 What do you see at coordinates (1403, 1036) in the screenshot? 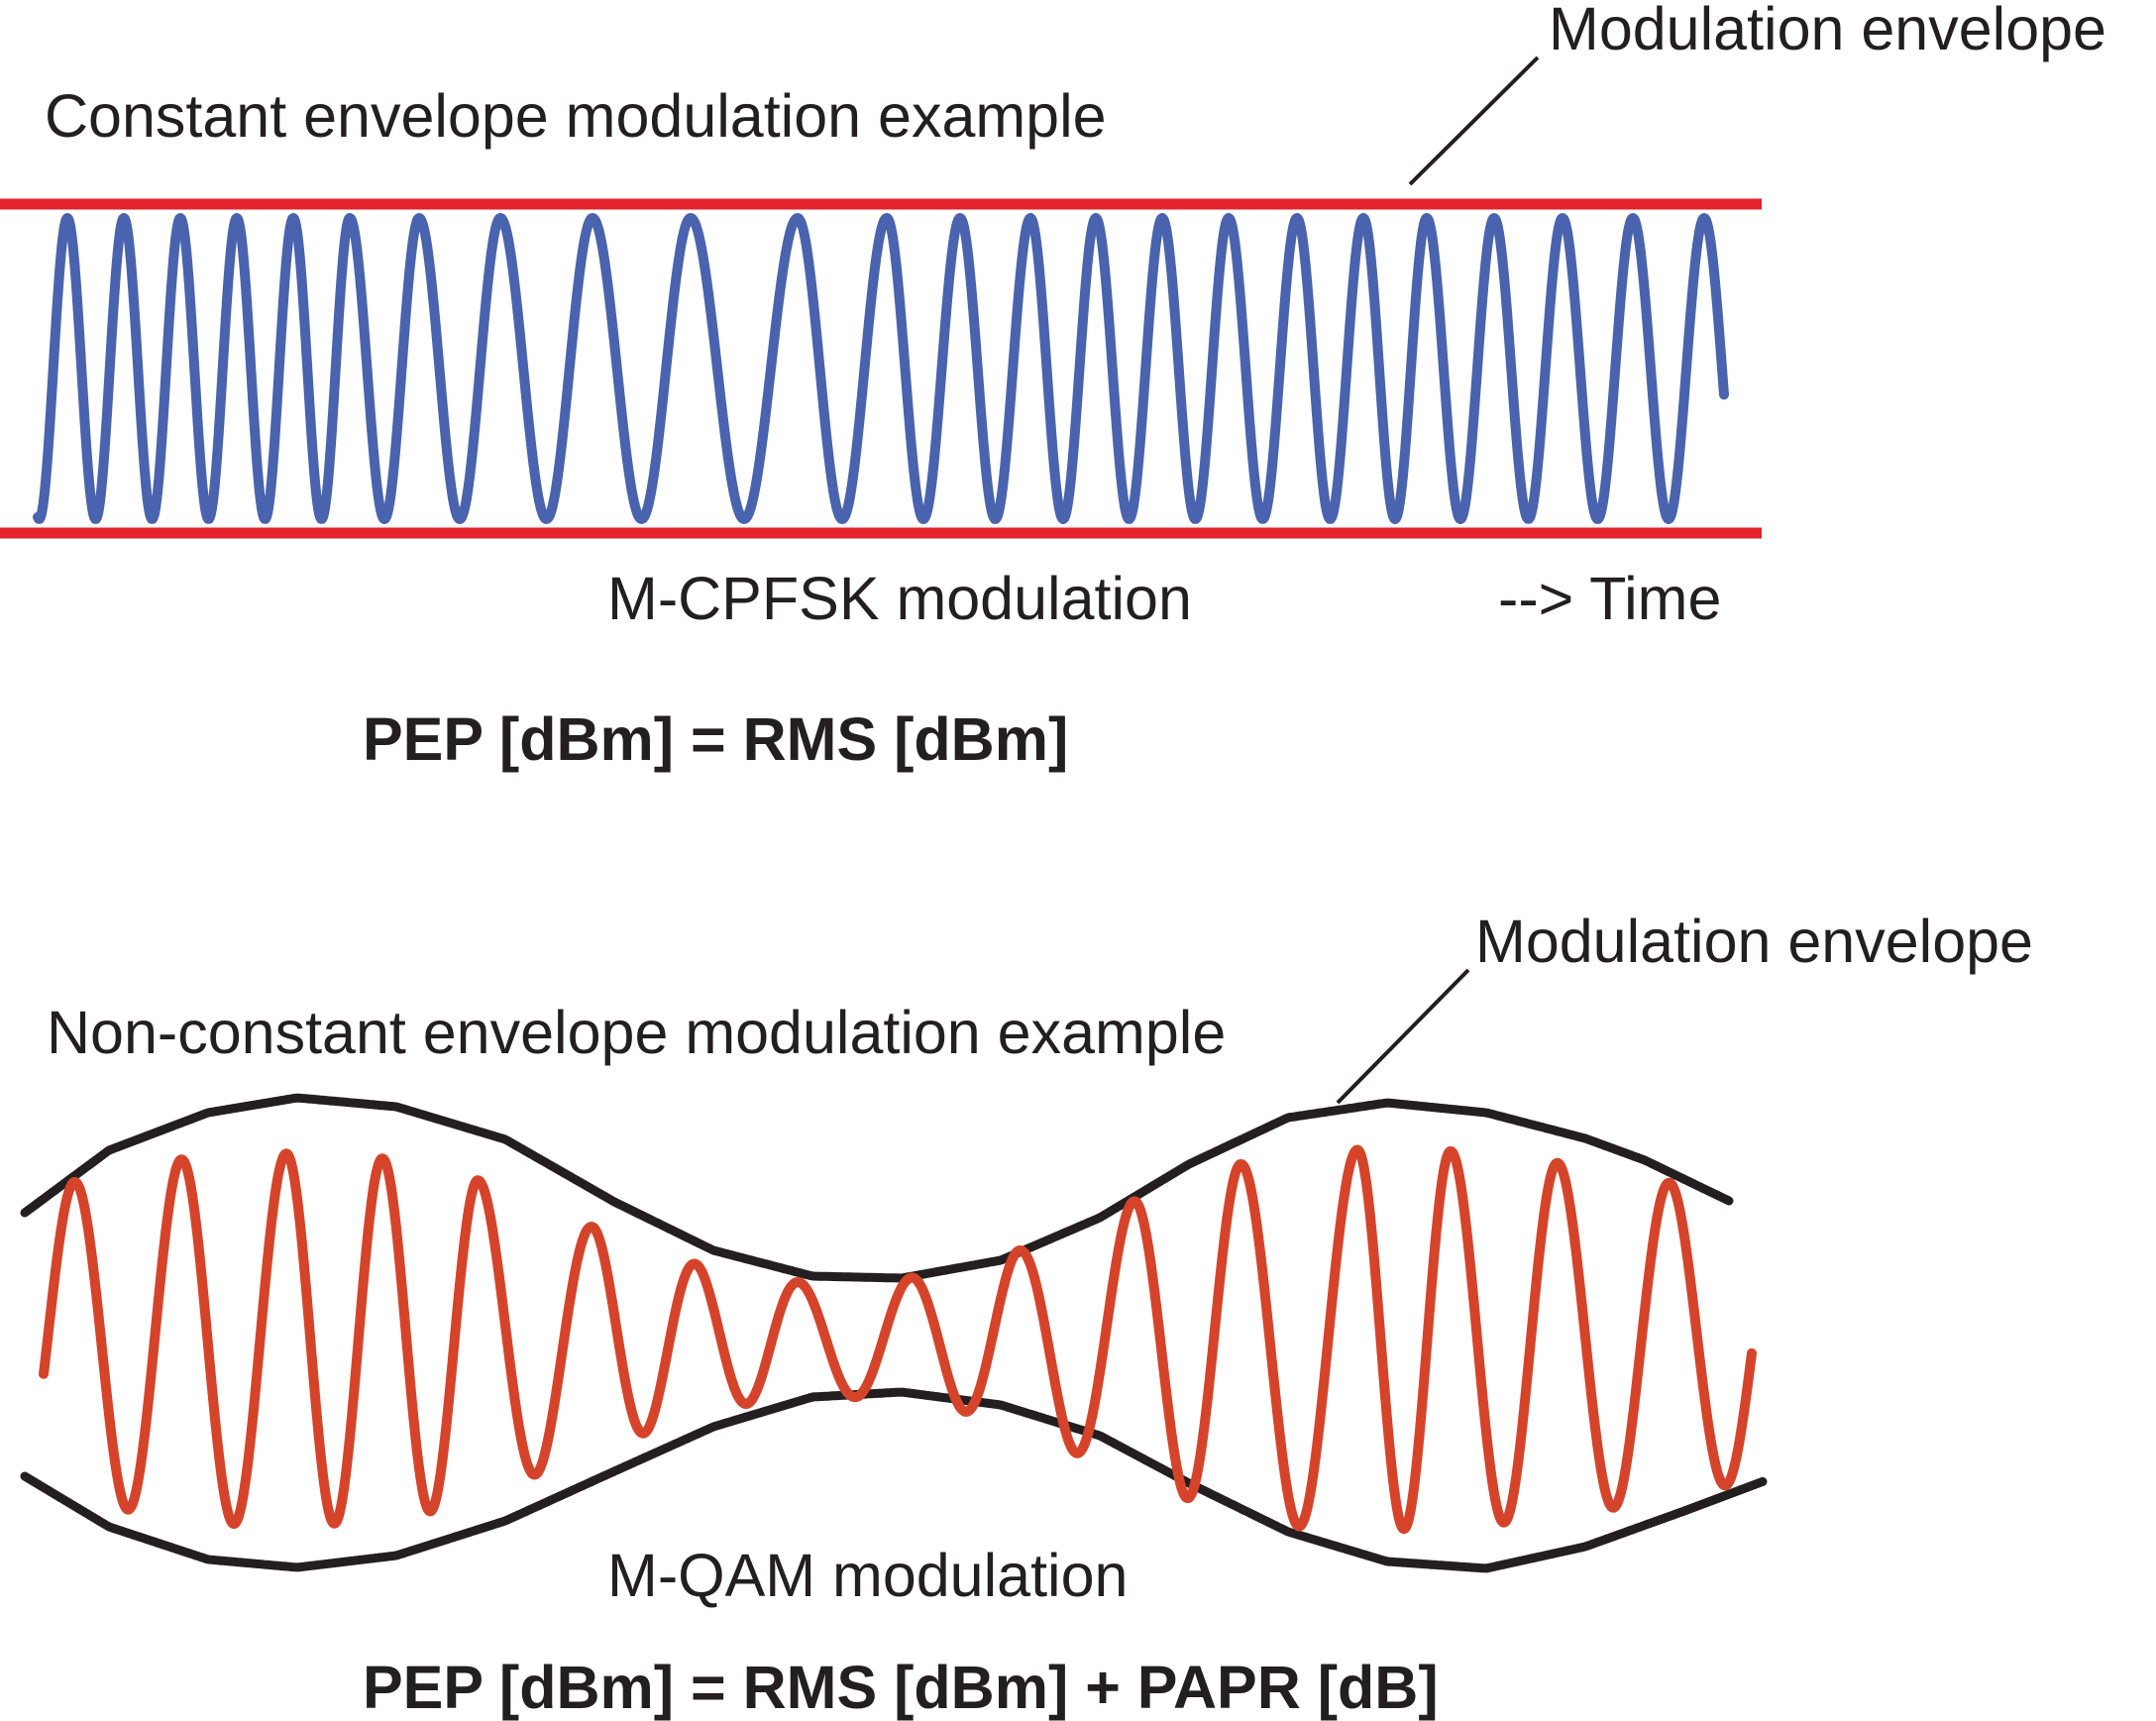
I see `bottom-envelope-leader-line` at bounding box center [1403, 1036].